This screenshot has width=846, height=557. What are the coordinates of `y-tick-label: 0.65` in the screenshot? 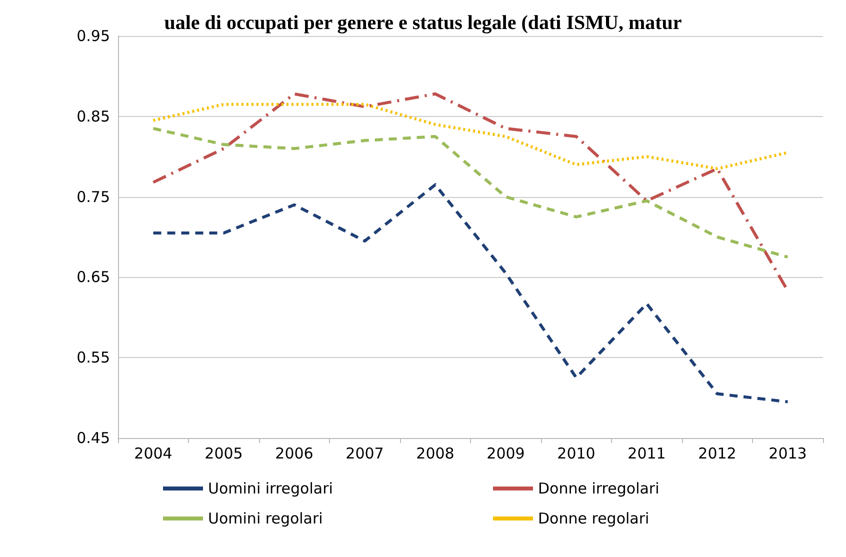 It's located at (93, 277).